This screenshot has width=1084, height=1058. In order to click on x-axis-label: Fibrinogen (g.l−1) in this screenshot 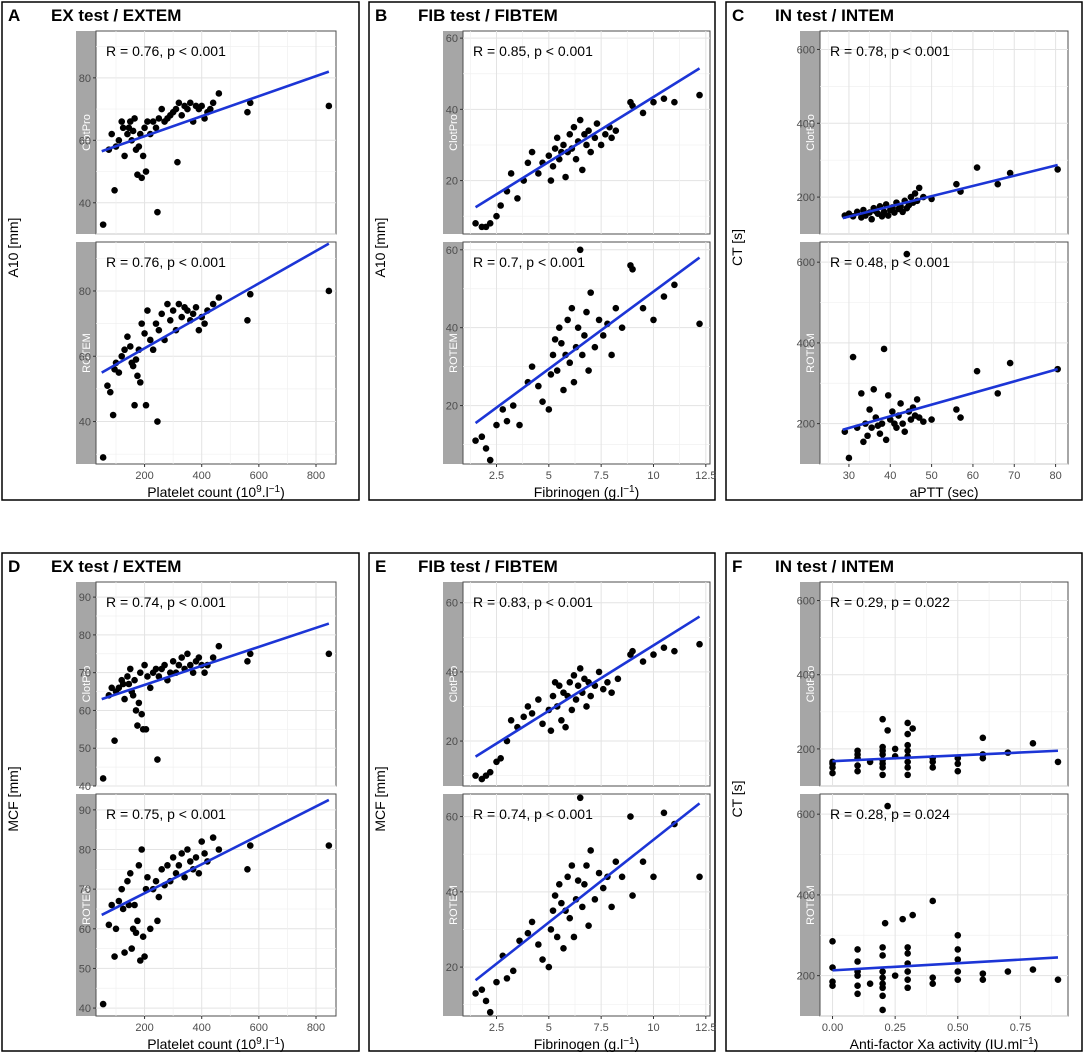, I will do `click(587, 492)`.